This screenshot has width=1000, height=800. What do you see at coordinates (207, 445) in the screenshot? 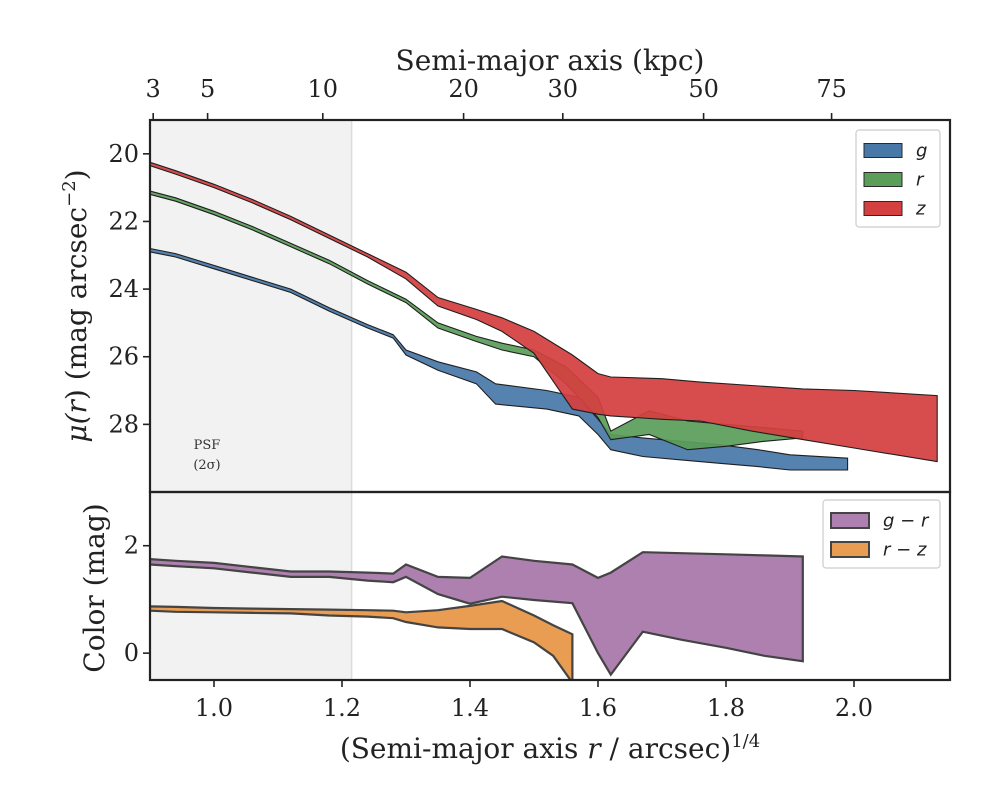
I see `psf-label: PSF` at bounding box center [207, 445].